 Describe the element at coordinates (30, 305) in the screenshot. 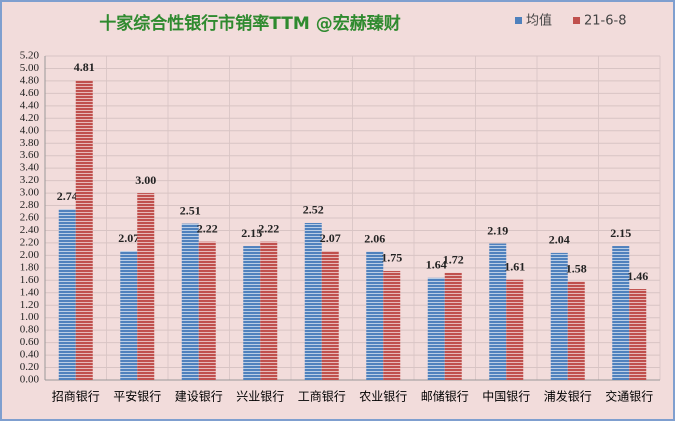

I see `y-tick-label: 1.20` at that location.